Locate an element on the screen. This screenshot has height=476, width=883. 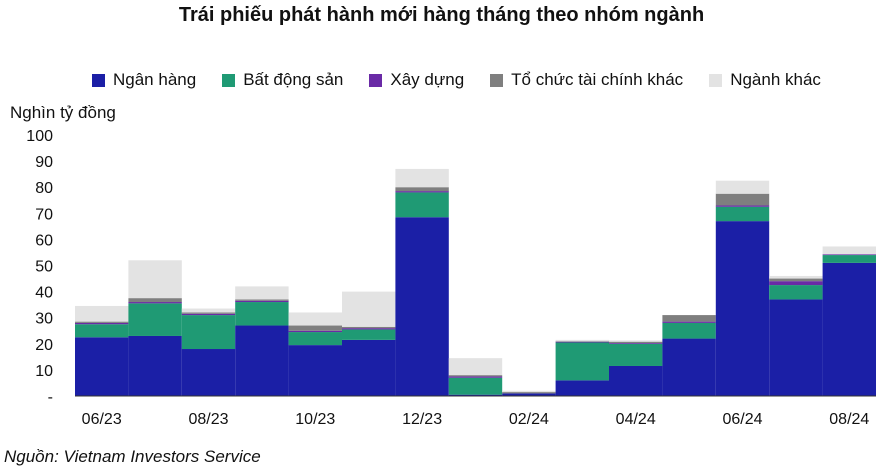
legend-swatch-bat-dong-san is located at coordinates (229, 80).